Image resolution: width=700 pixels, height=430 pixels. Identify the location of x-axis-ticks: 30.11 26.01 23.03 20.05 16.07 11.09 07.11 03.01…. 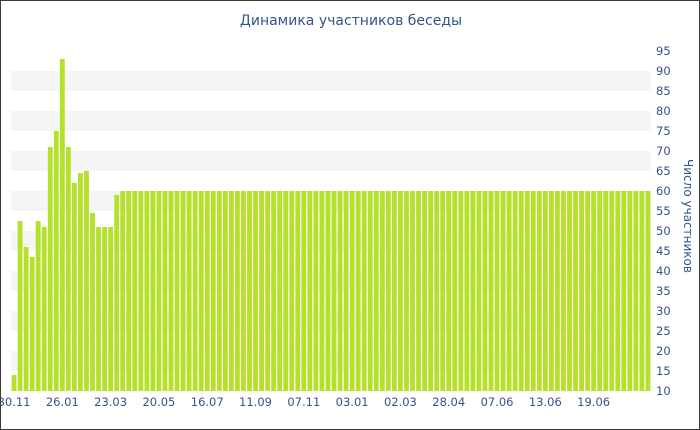
(305, 402).